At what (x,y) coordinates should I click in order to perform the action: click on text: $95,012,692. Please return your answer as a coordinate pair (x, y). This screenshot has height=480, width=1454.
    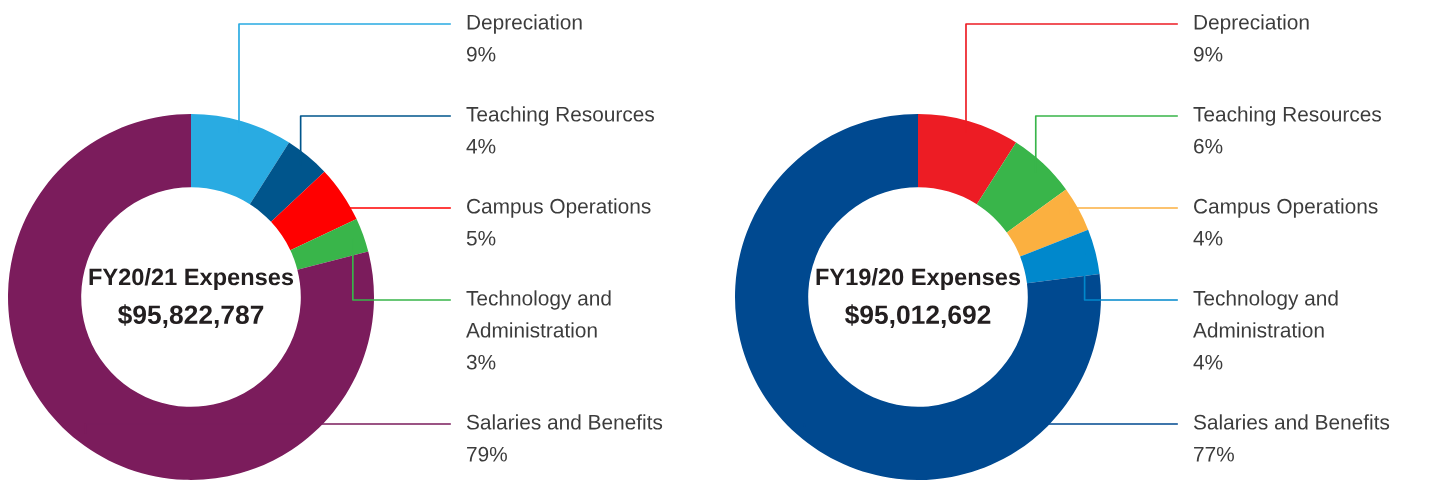
    Looking at the image, I should click on (917, 316).